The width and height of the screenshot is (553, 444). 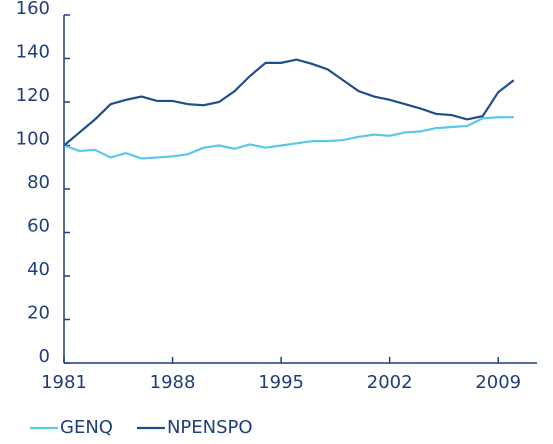 I want to click on y-tick-label: 80, so click(x=38, y=182).